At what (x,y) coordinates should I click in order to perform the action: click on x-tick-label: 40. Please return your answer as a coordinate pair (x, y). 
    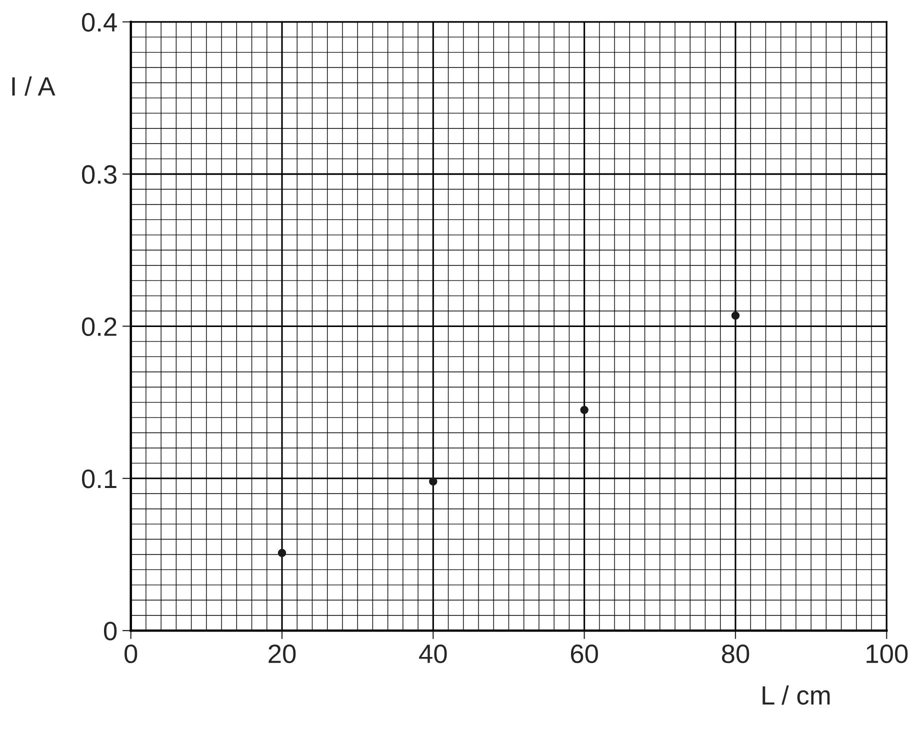
    Looking at the image, I should click on (433, 654).